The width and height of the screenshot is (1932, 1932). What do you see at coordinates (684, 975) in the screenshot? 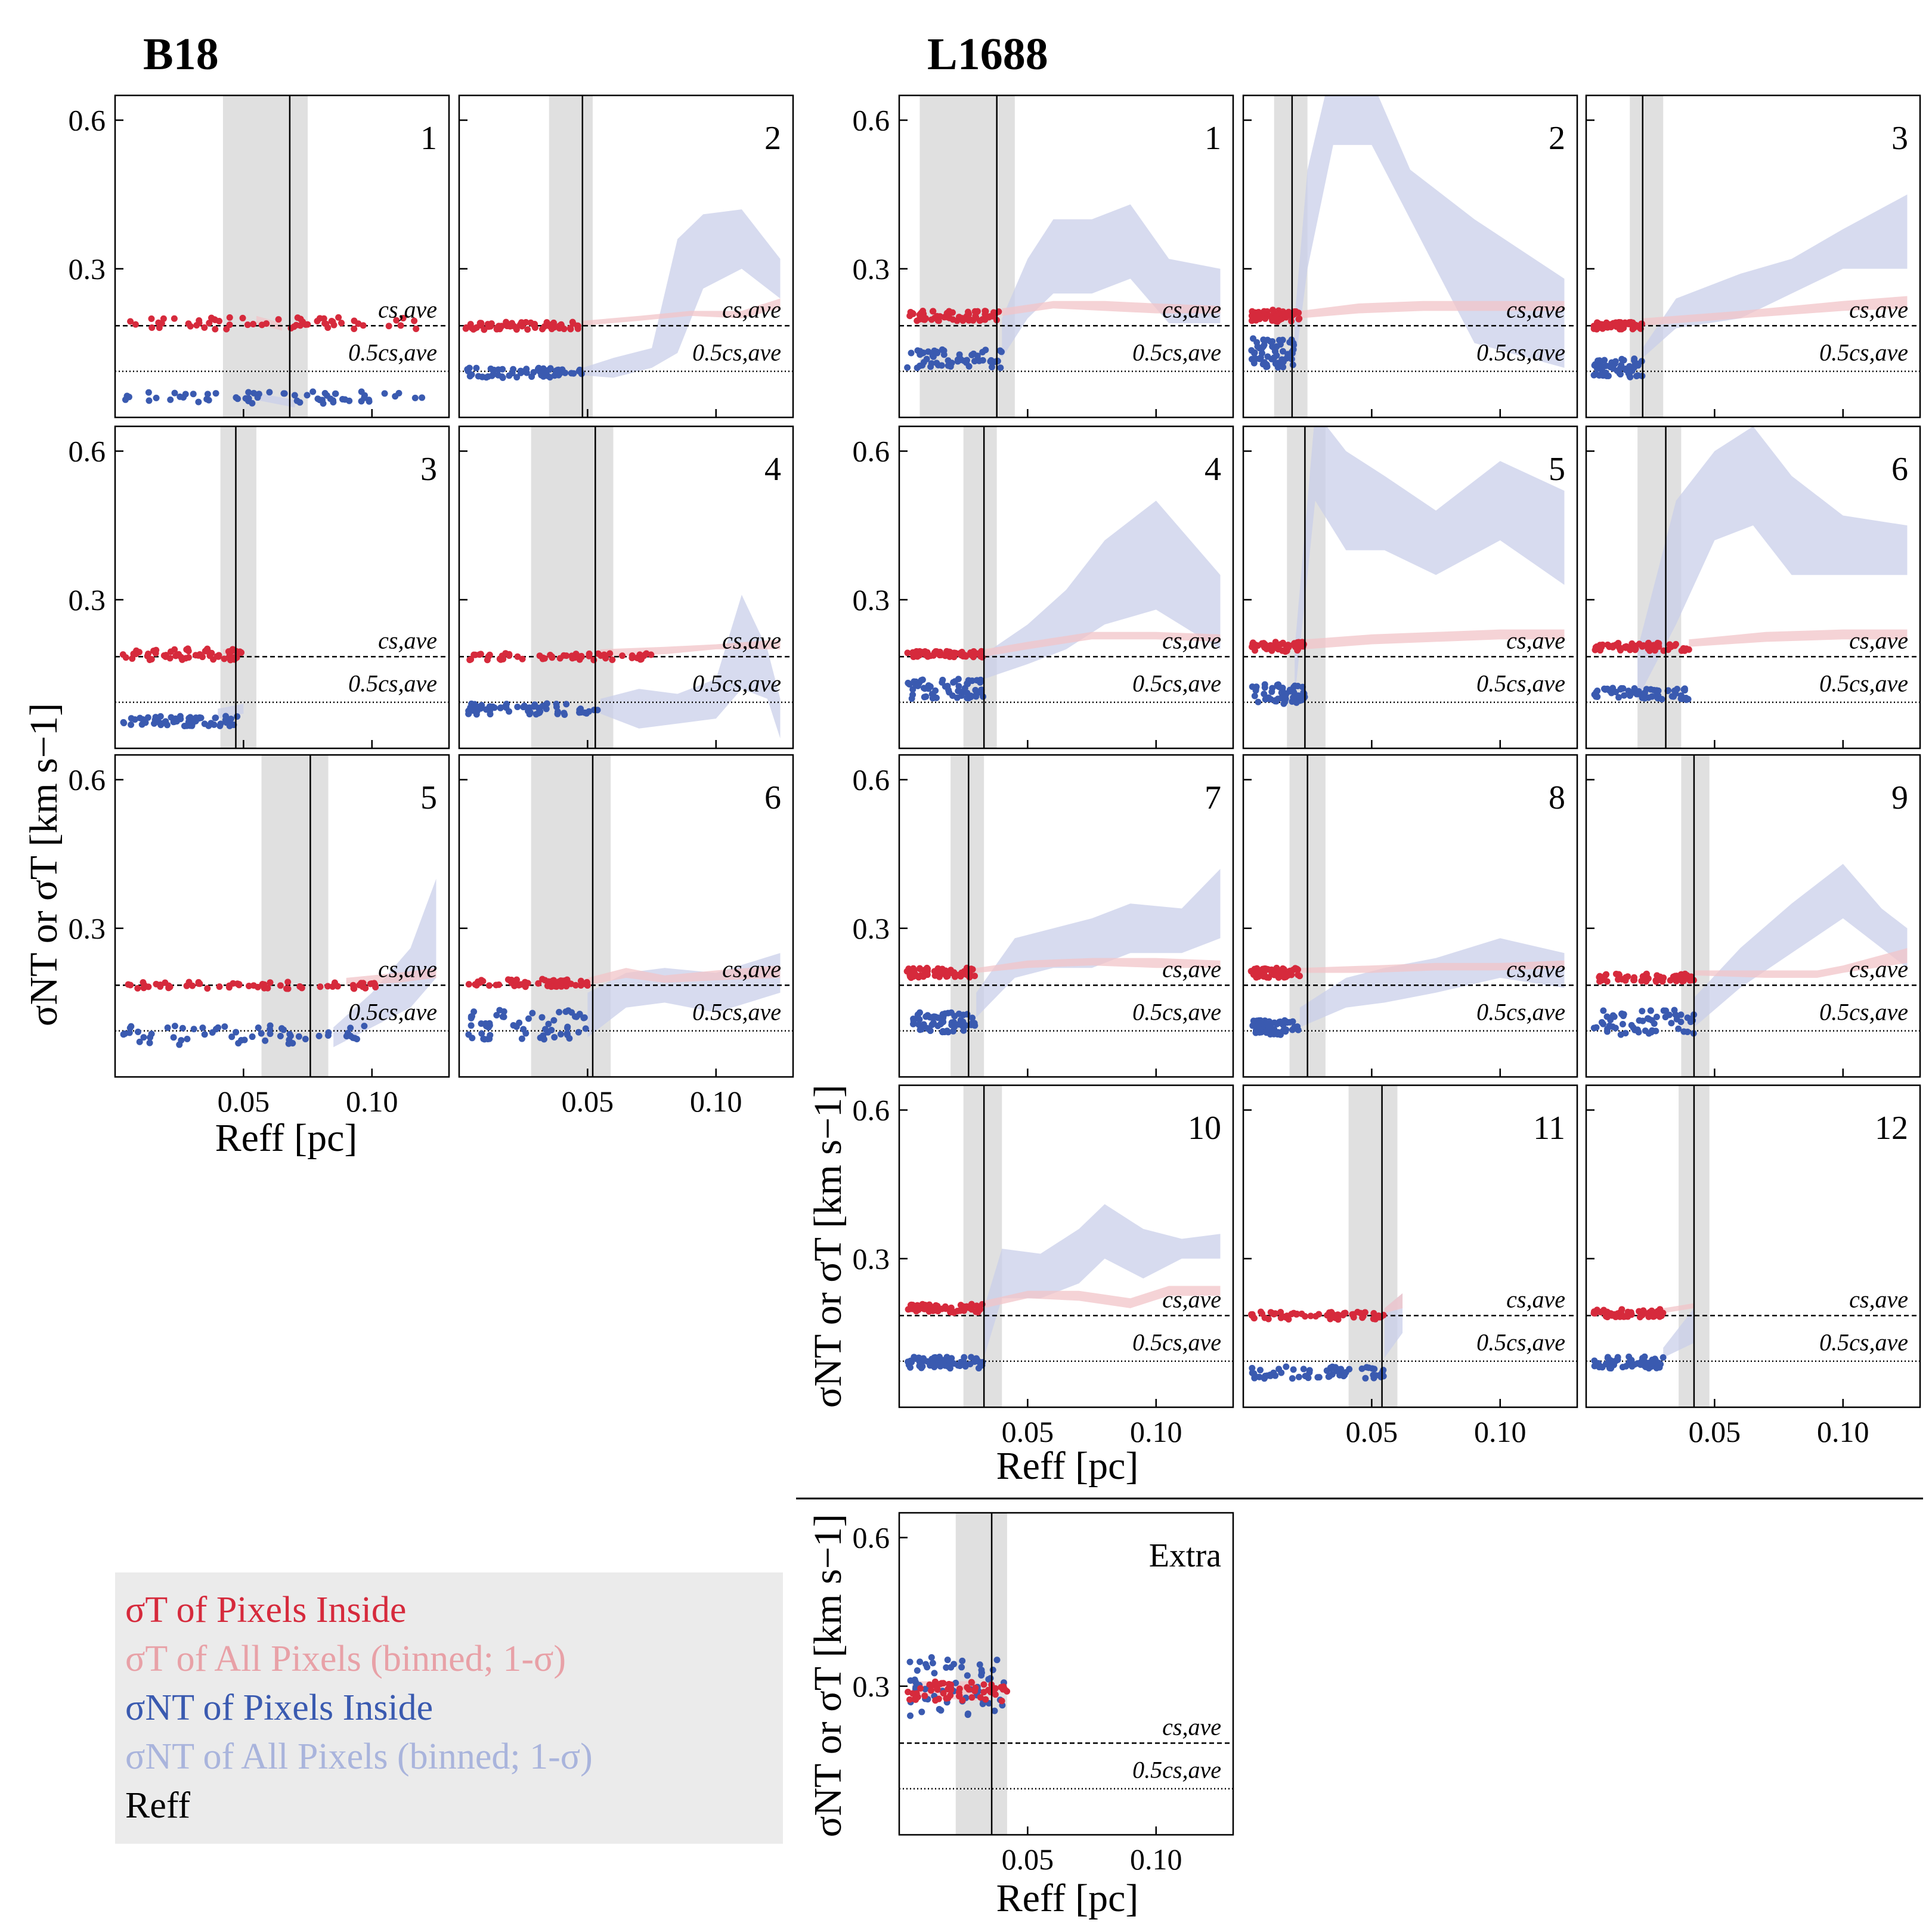
I see `sigma-t-all-pixels-band` at bounding box center [684, 975].